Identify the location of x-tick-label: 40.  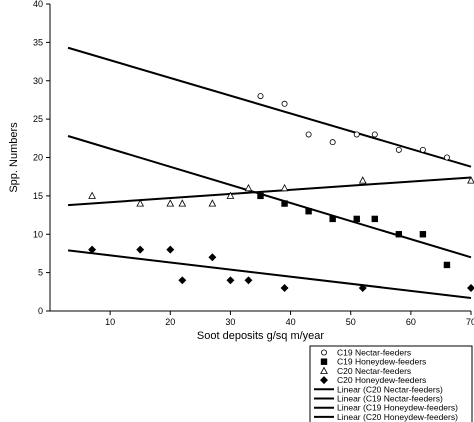
(291, 322).